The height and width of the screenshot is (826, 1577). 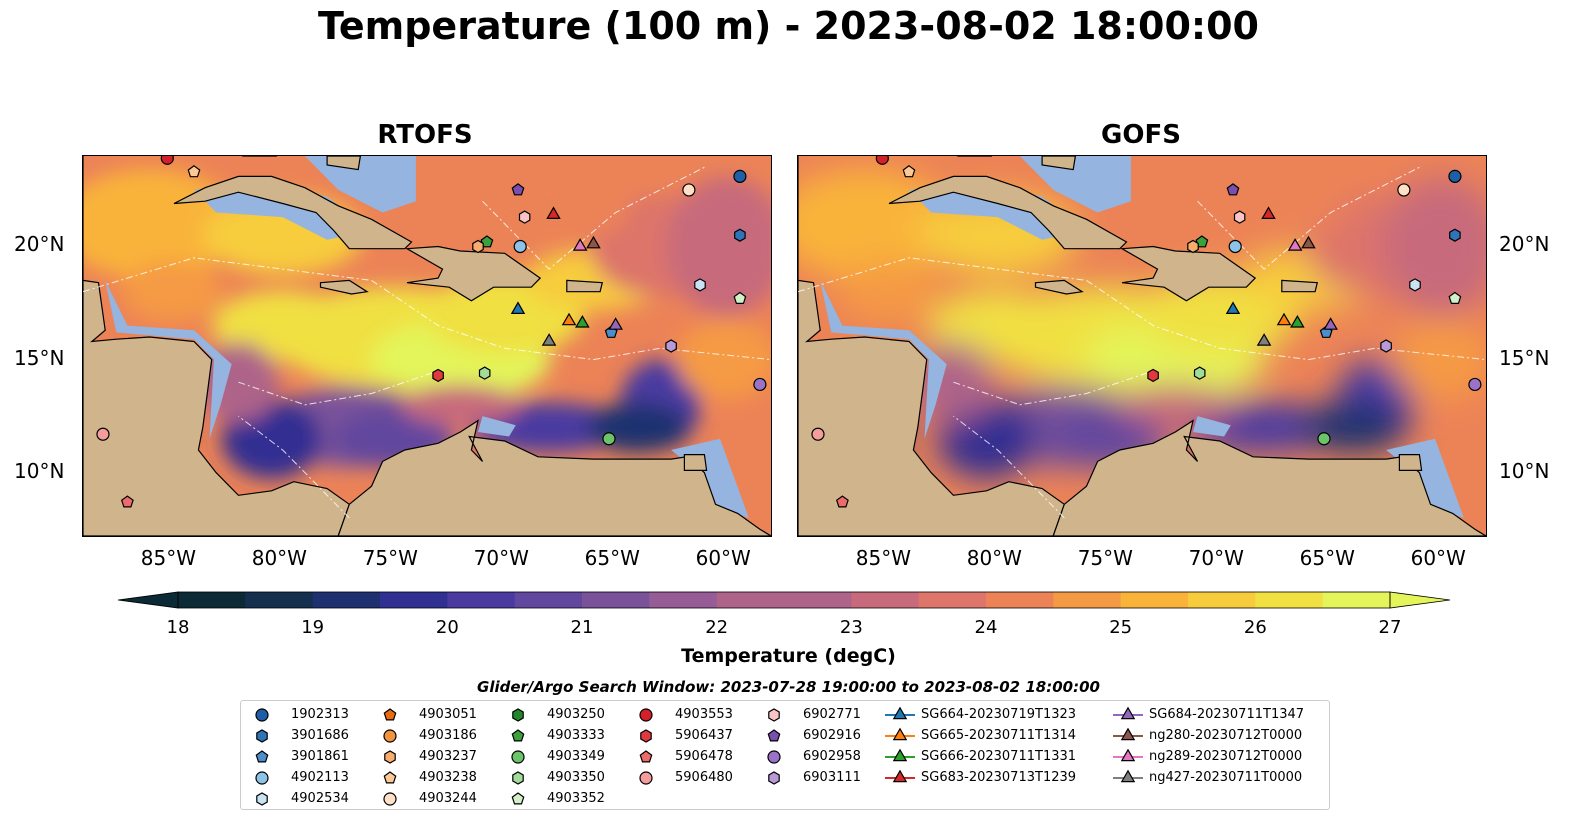 I want to click on legend-label: SG683-20230713T1239, so click(x=999, y=777).